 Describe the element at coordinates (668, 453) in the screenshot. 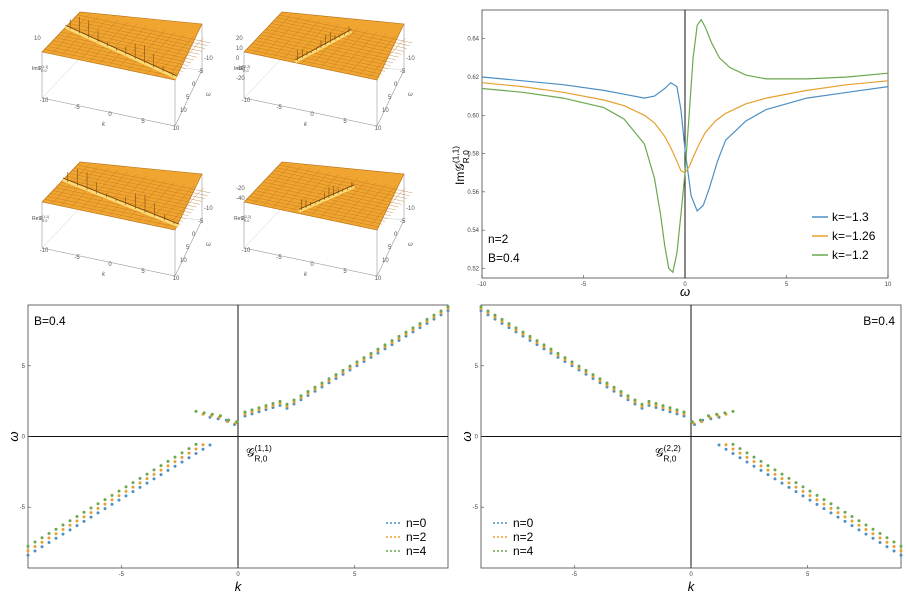

I see `annotation-green-function: 𝒢(2,2) R,0` at that location.